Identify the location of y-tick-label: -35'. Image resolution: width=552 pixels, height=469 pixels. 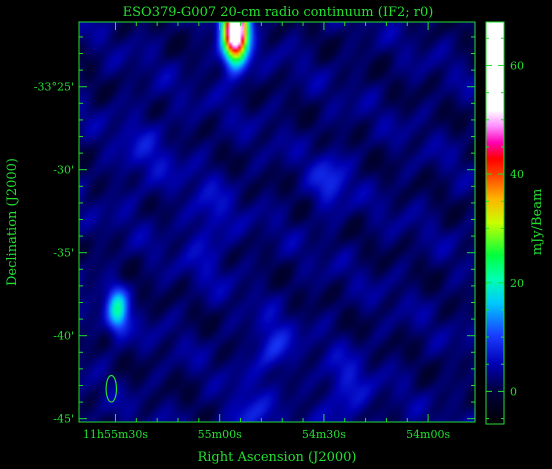
(63, 253).